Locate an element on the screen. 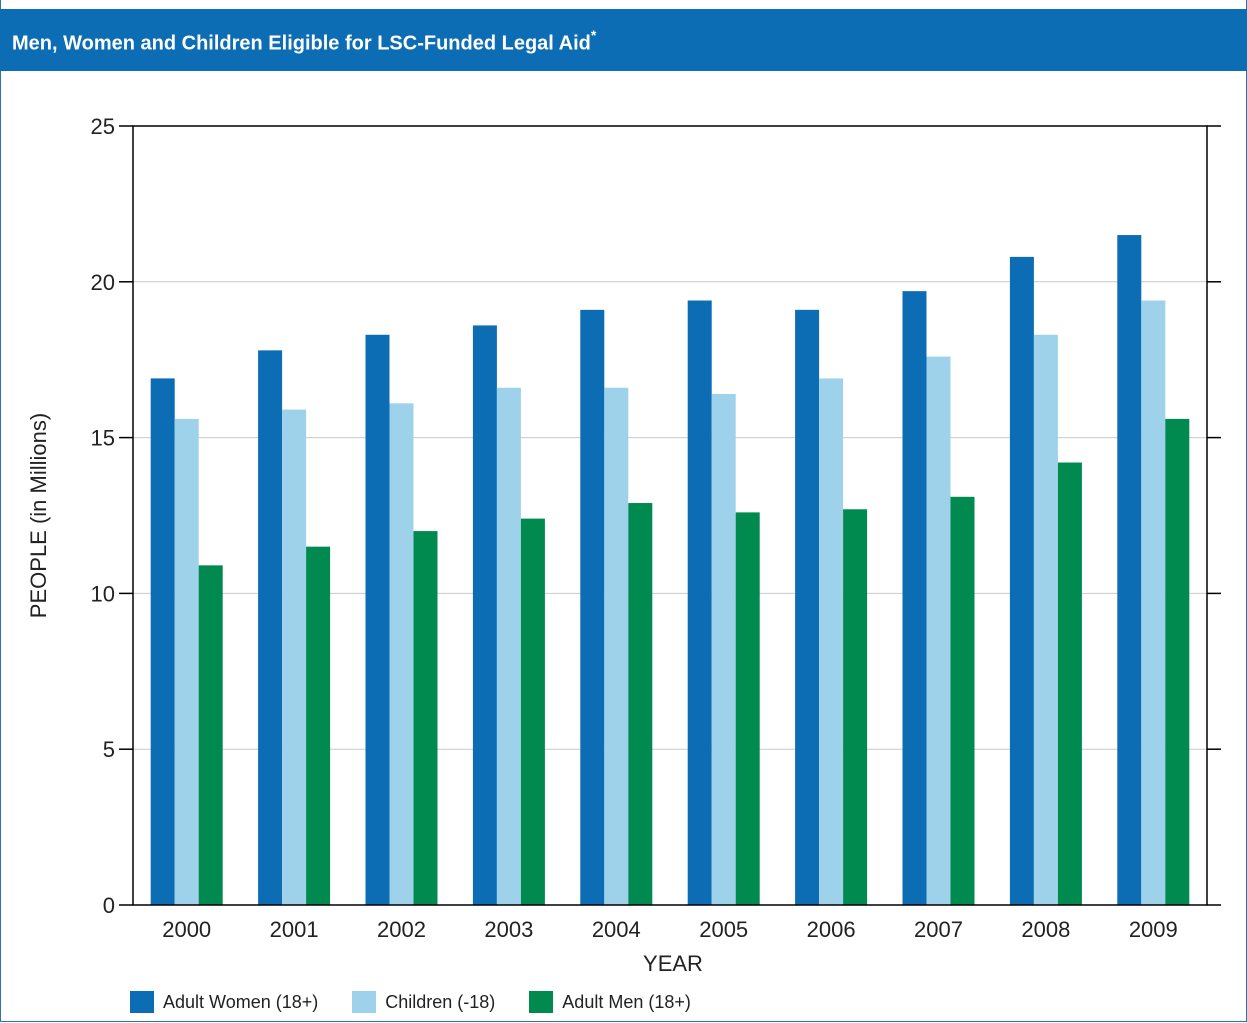 The image size is (1247, 1023). y-tick-label: 10 is located at coordinates (103, 593).